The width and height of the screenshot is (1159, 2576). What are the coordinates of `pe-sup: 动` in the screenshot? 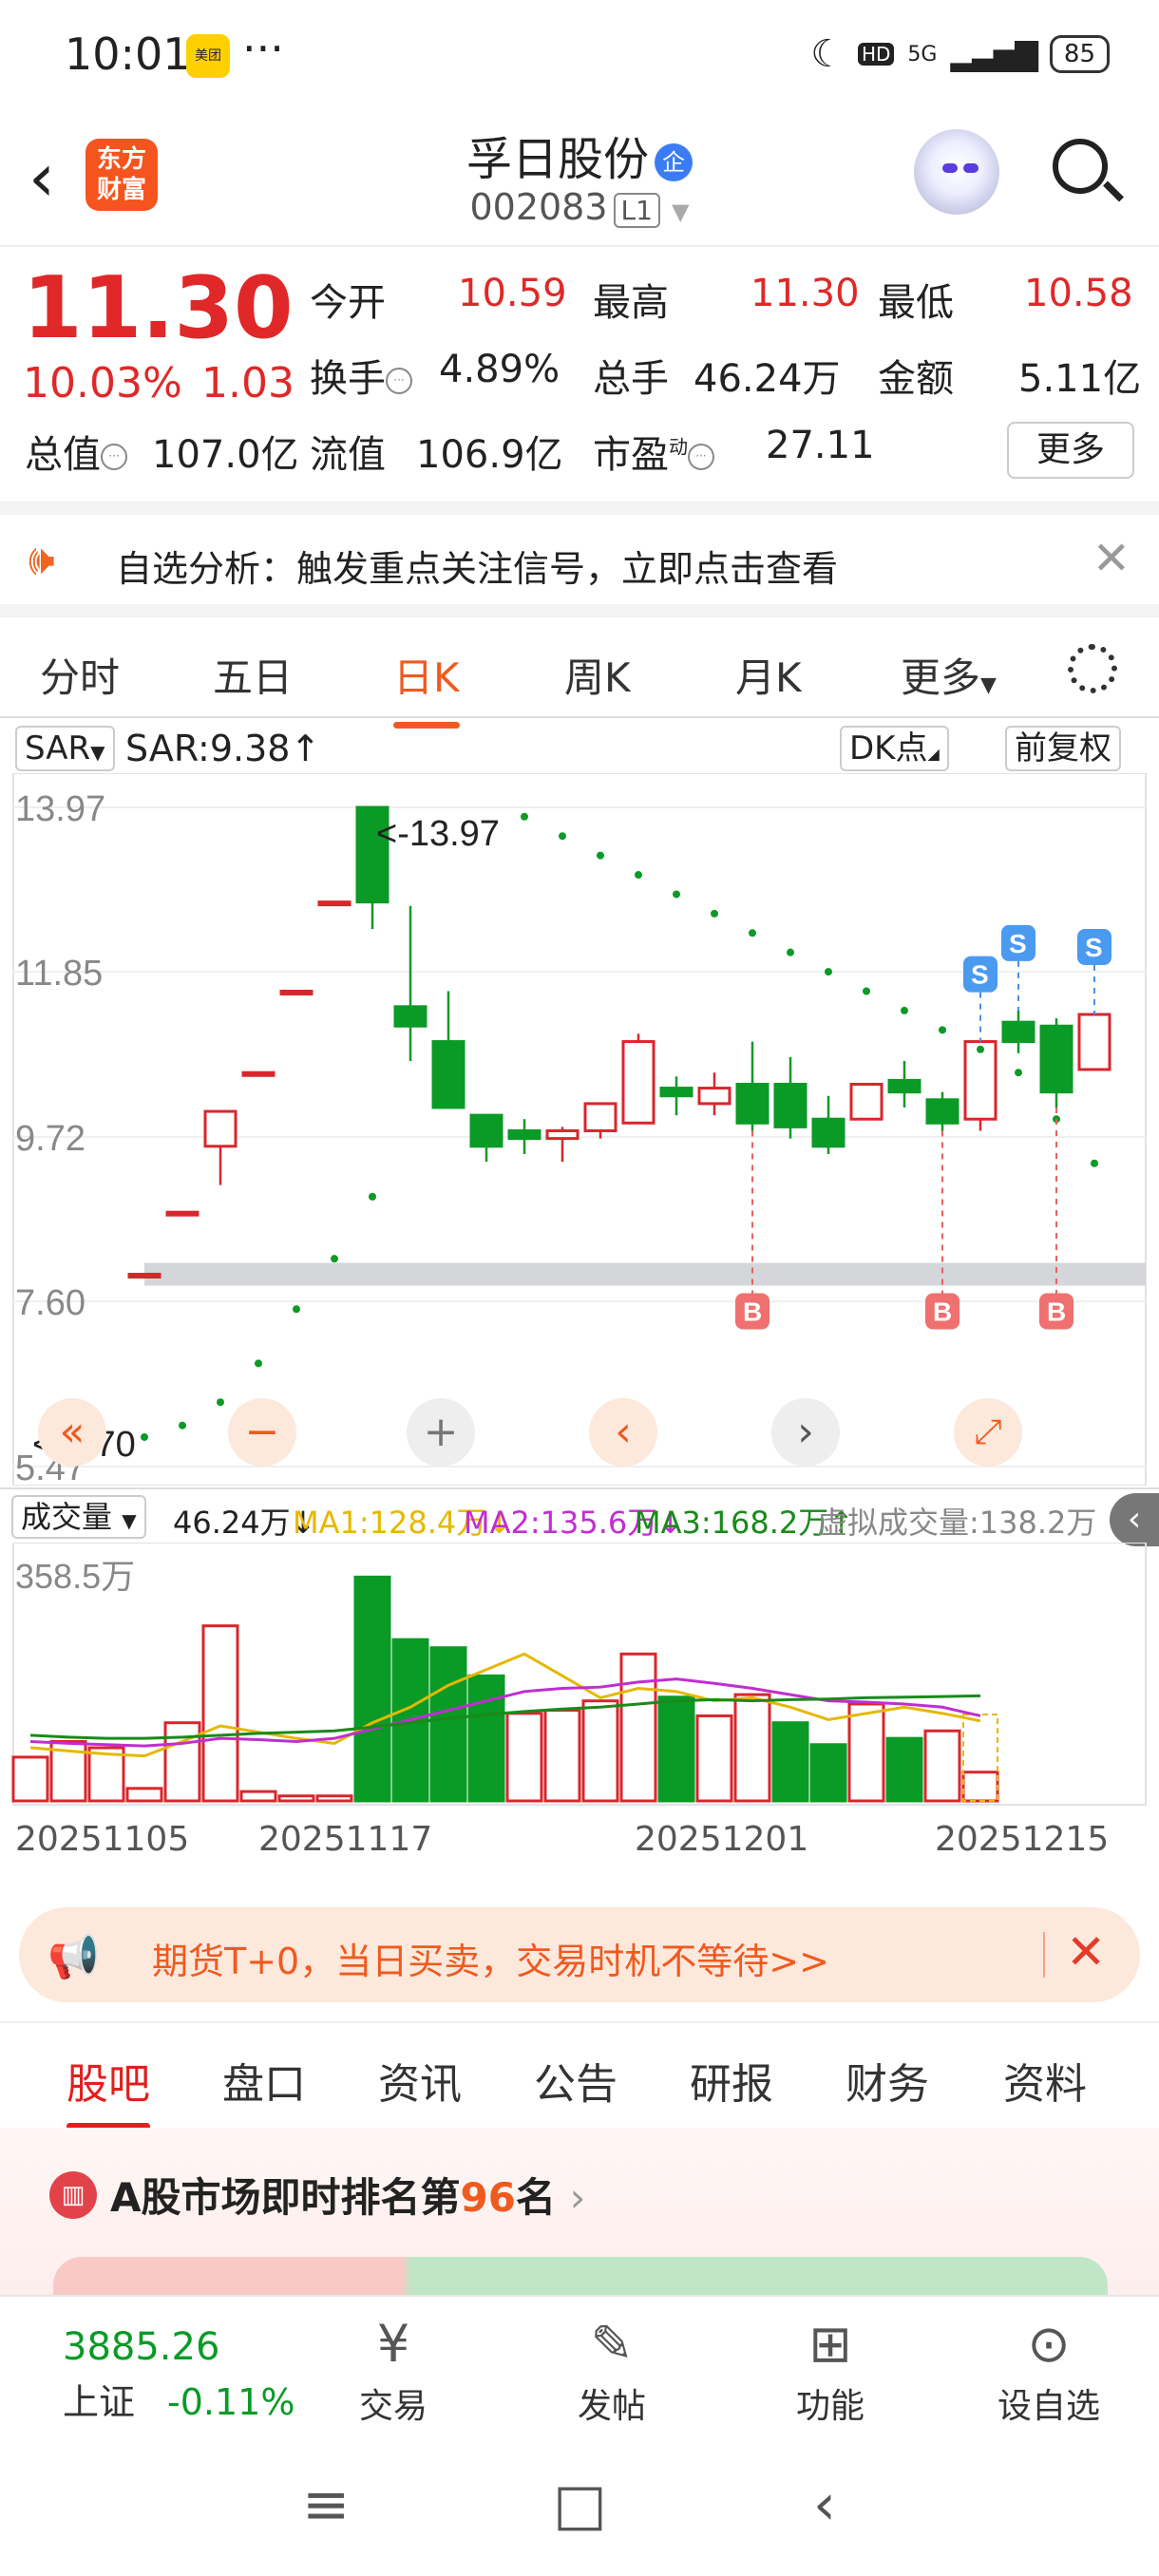 It's located at (678, 447).